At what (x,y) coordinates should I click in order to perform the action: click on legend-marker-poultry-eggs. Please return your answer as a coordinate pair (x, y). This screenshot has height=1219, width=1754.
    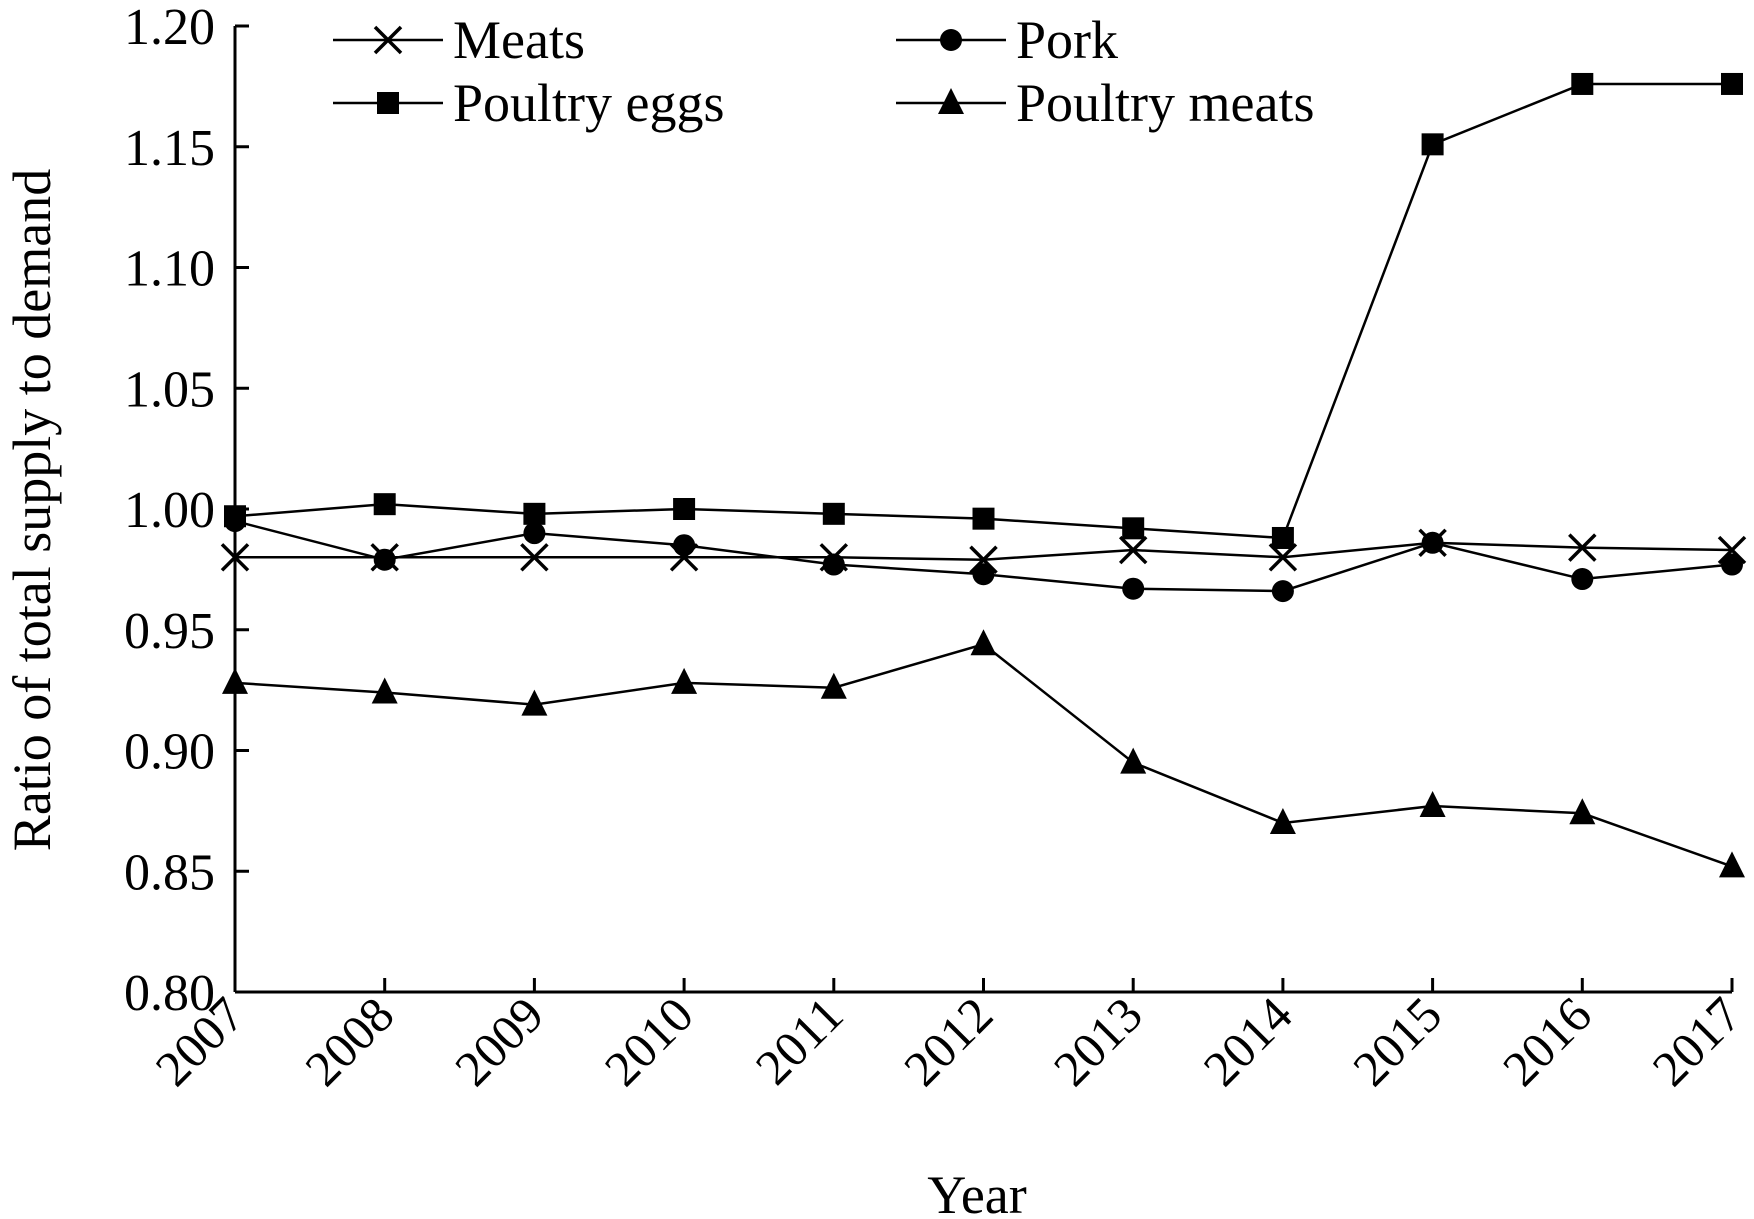
    Looking at the image, I should click on (388, 103).